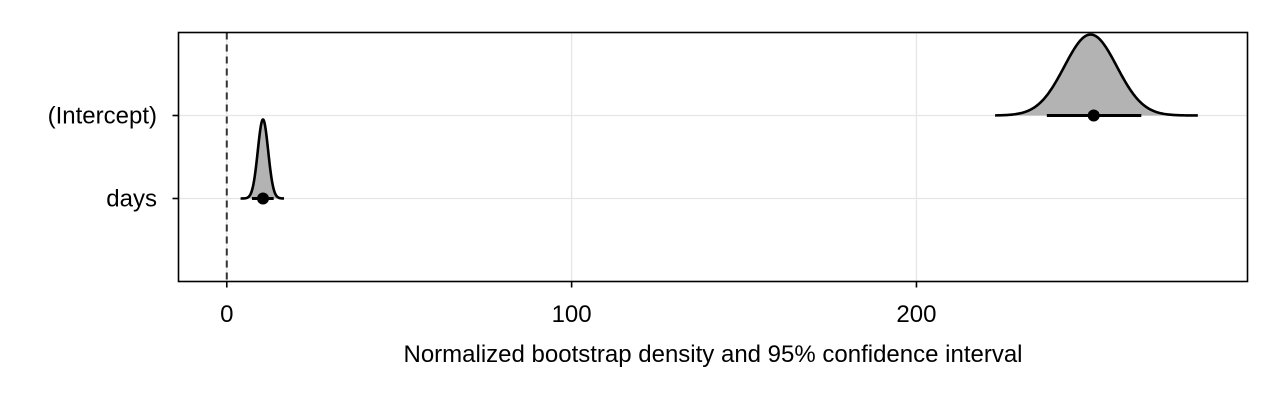 This screenshot has width=1280, height=400. What do you see at coordinates (572, 314) in the screenshot?
I see `x-tick-label: 100` at bounding box center [572, 314].